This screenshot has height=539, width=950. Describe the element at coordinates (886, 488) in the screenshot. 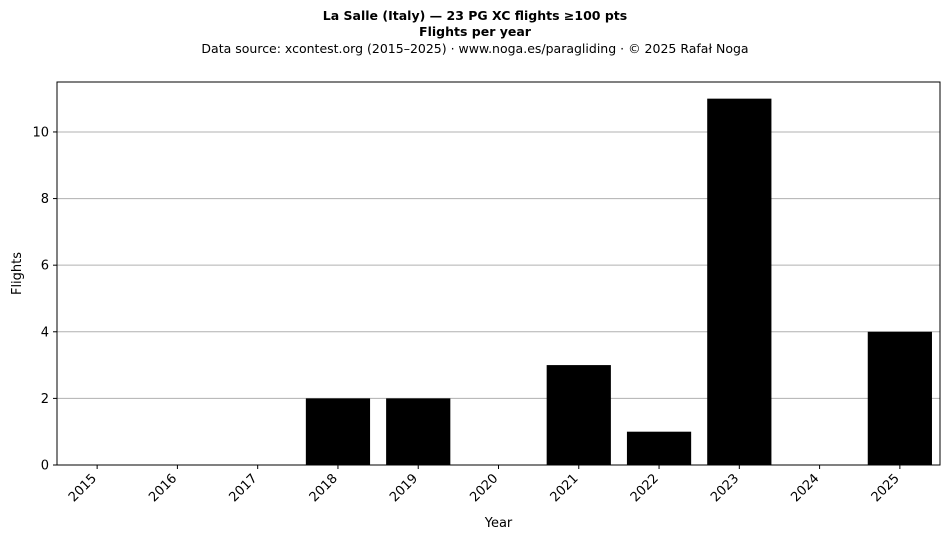

I see `x-tick-label: 2025` at that location.